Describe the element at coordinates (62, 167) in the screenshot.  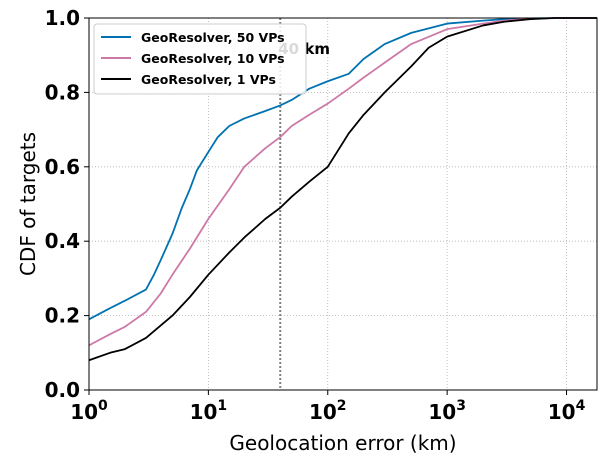
I see `y-tick-label: 0.6` at that location.